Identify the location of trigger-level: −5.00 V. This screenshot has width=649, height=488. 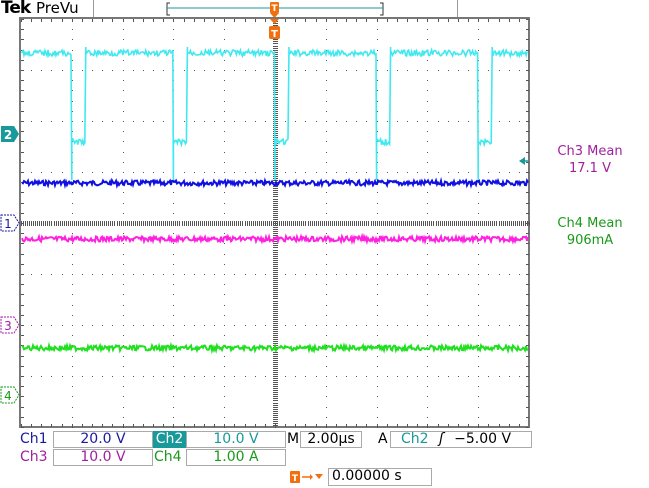
(483, 439).